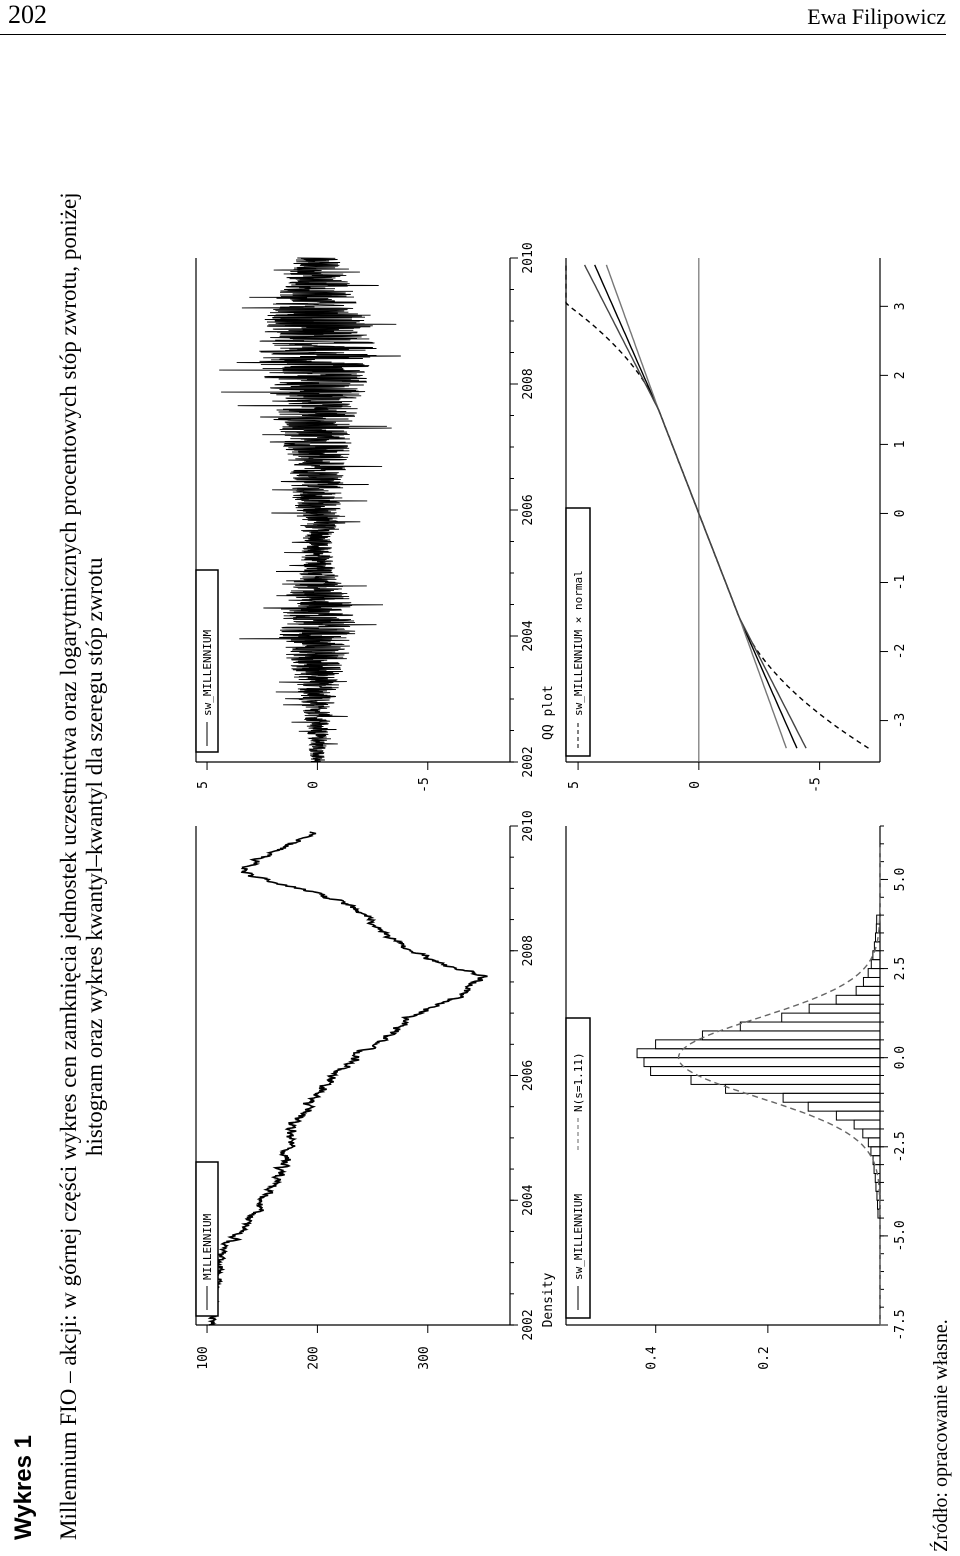  Describe the element at coordinates (652, 1358) in the screenshot. I see `hist-y-tick-label: 0.4` at that location.